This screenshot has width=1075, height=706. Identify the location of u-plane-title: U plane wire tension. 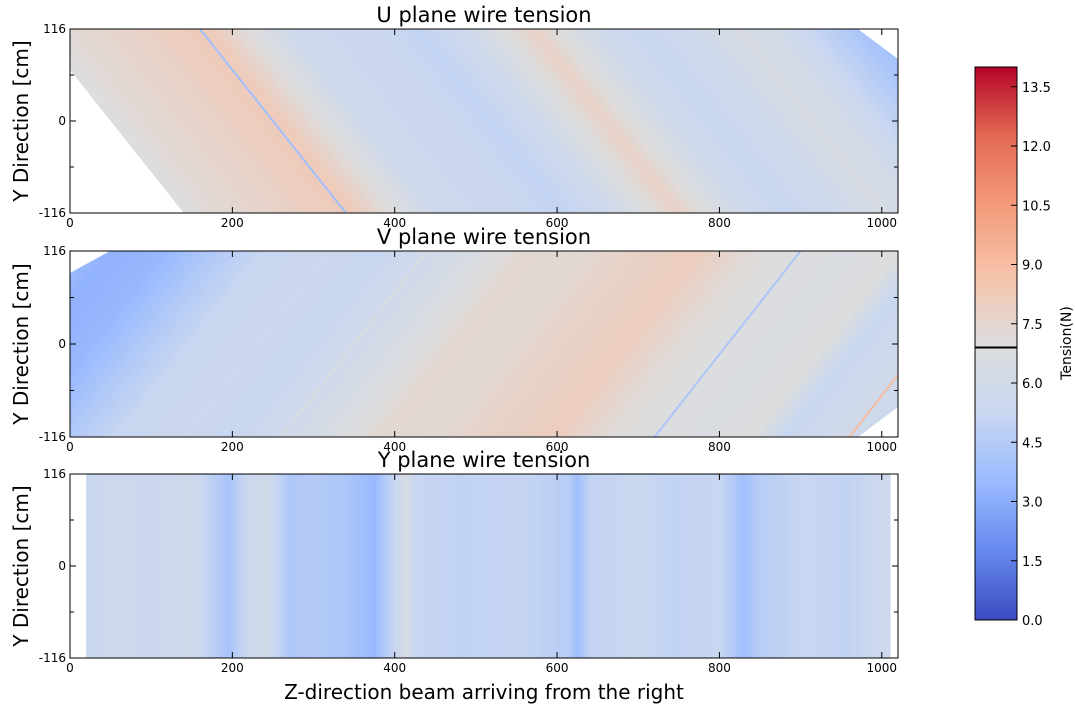
(483, 15).